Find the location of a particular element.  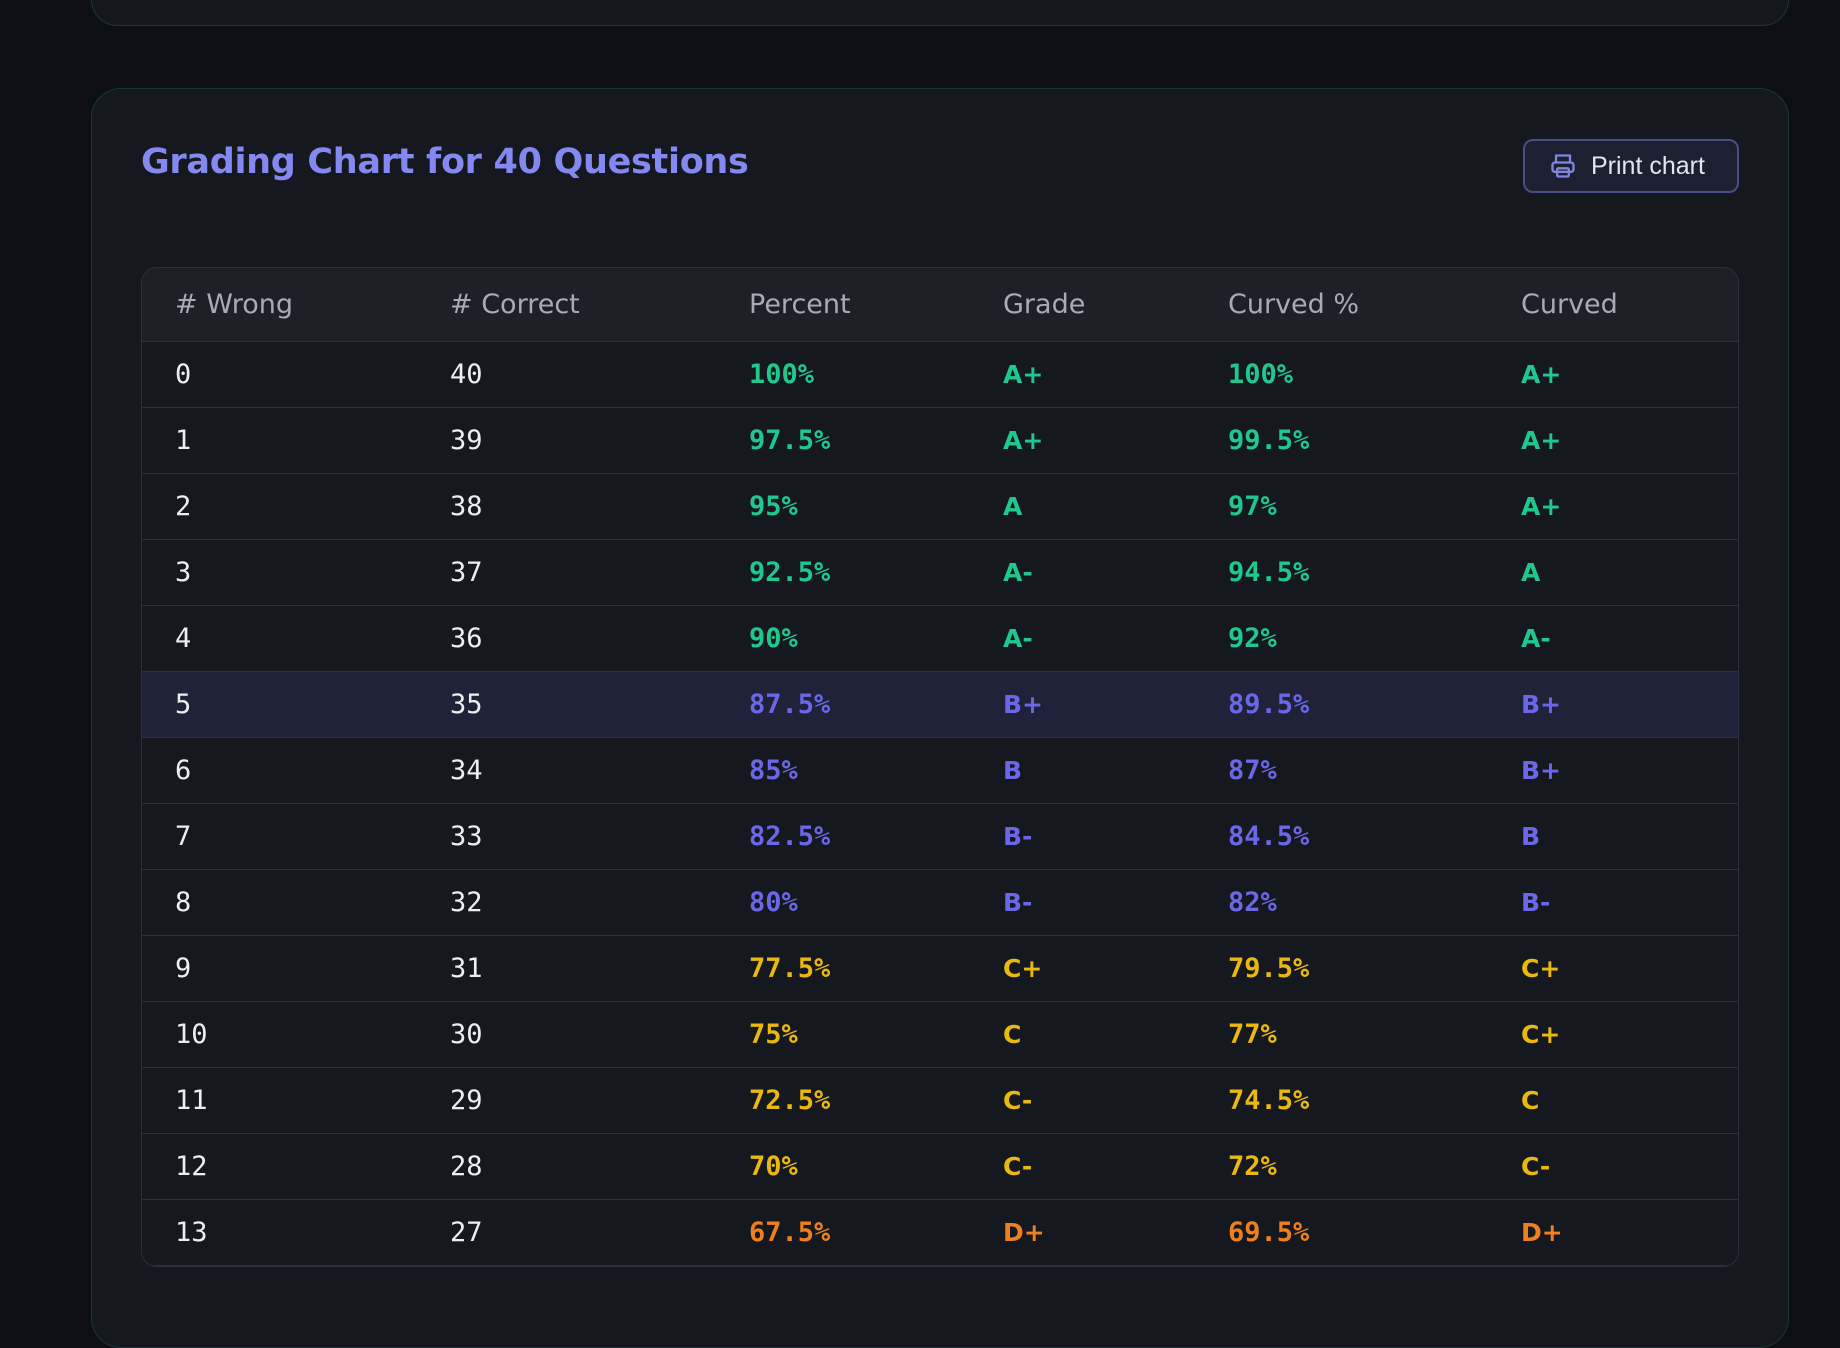

print-chart-label: Print chart is located at coordinates (1648, 165).